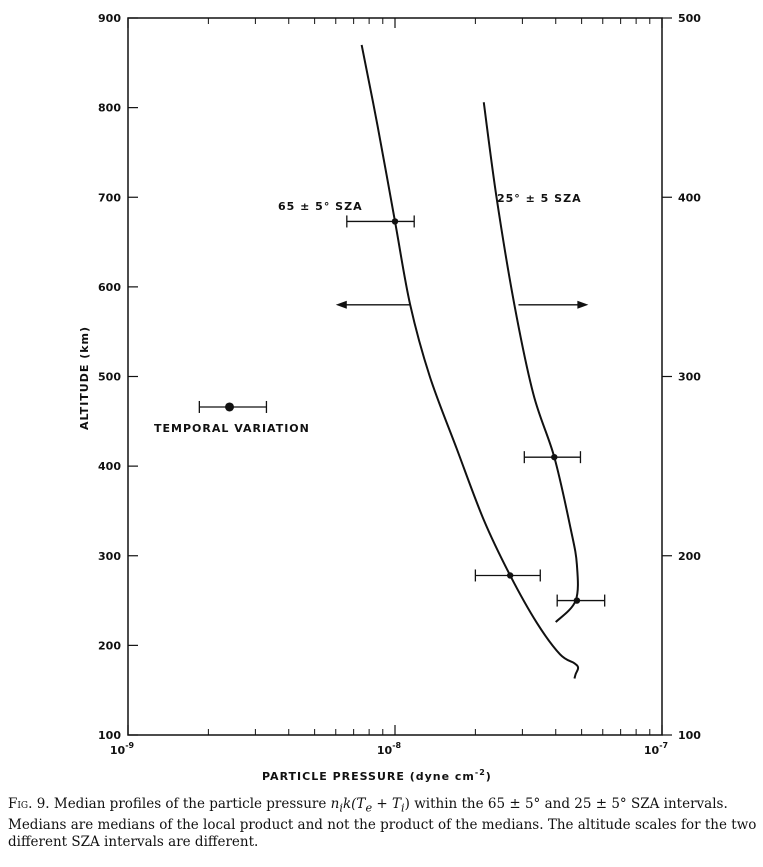 The width and height of the screenshot is (763, 867). What do you see at coordinates (689, 197) in the screenshot?
I see `y-right-tick-label: 400` at bounding box center [689, 197].